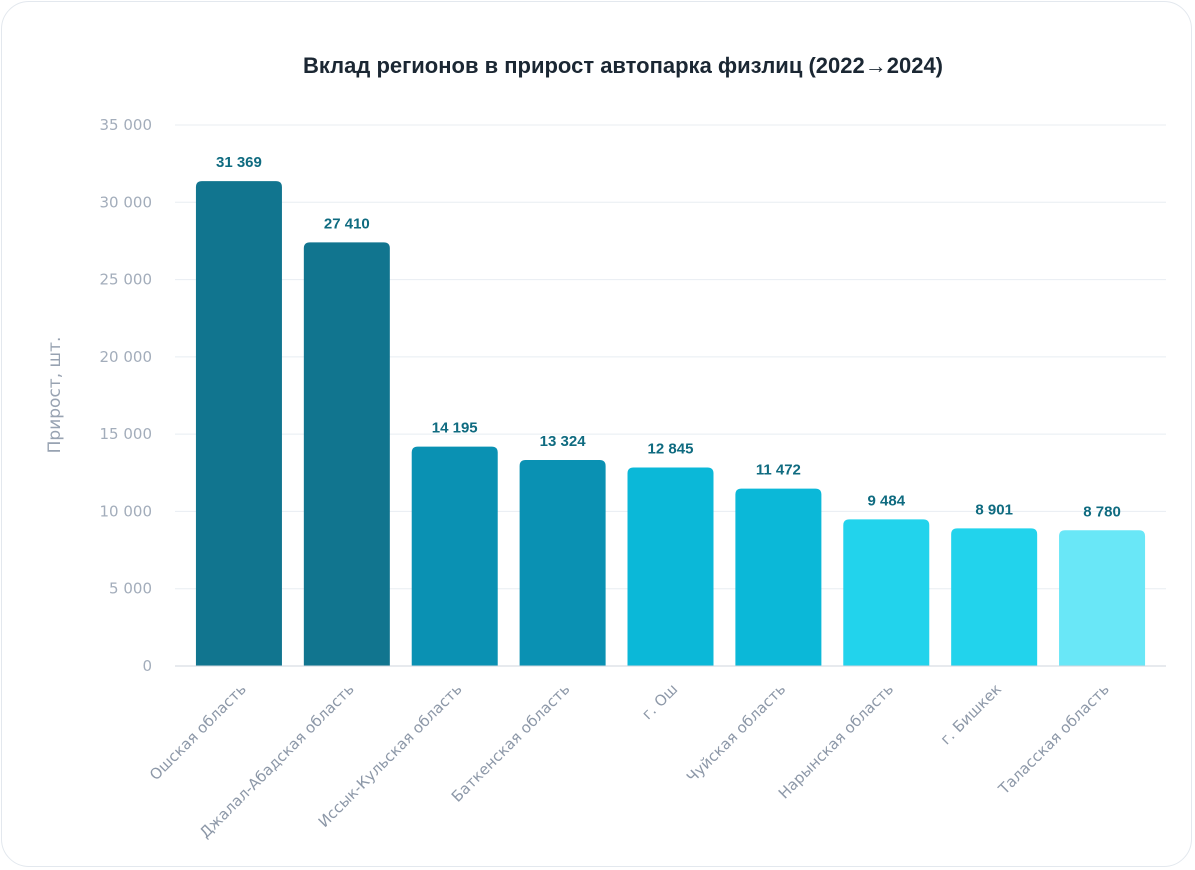  What do you see at coordinates (778, 470) in the screenshot?
I see `bar-value-label: 11 472` at bounding box center [778, 470].